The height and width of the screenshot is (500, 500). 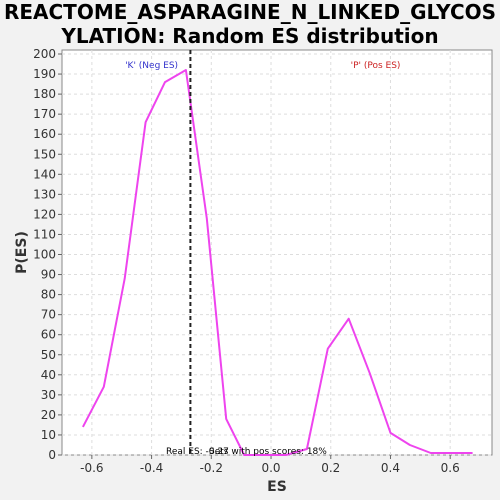 What do you see at coordinates (44, 194) in the screenshot?
I see `y-tick-label: 130` at bounding box center [44, 194].